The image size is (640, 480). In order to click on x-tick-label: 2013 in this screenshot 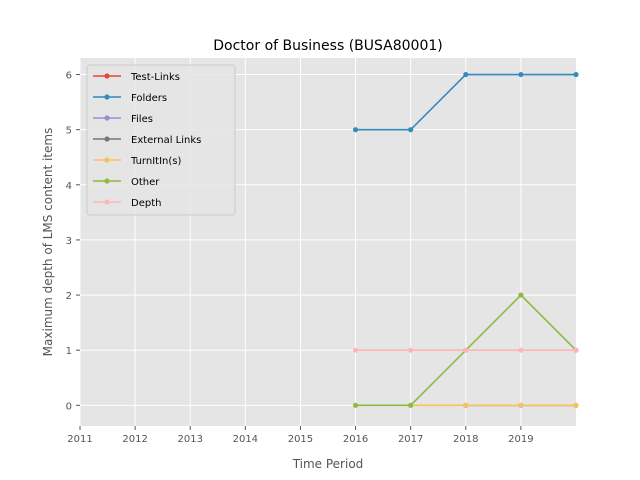, I will do `click(189, 439)`.